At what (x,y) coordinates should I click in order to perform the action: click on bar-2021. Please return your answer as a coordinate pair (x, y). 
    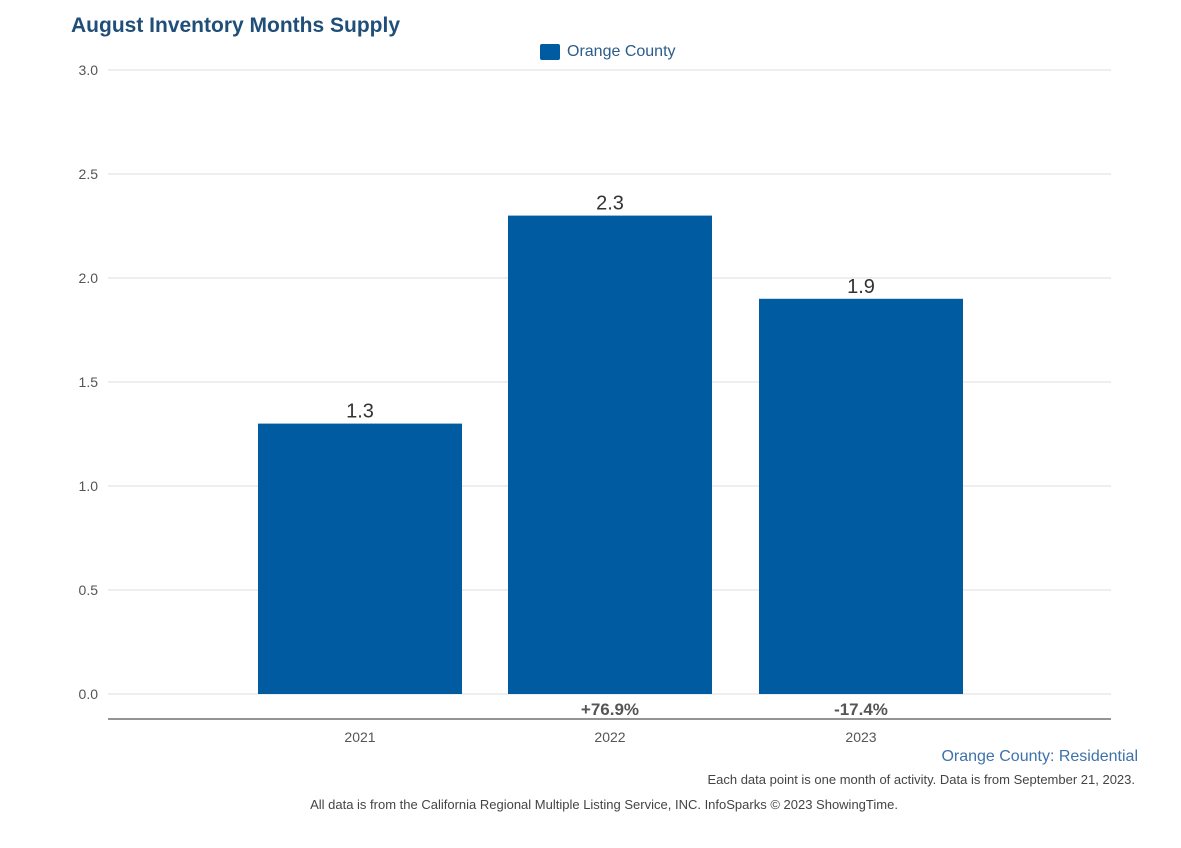
    Looking at the image, I should click on (360, 558).